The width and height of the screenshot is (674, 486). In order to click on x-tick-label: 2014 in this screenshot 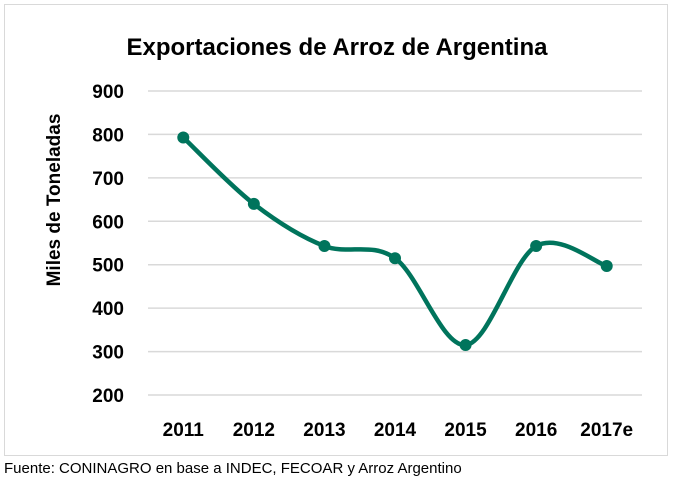, I will do `click(395, 430)`.